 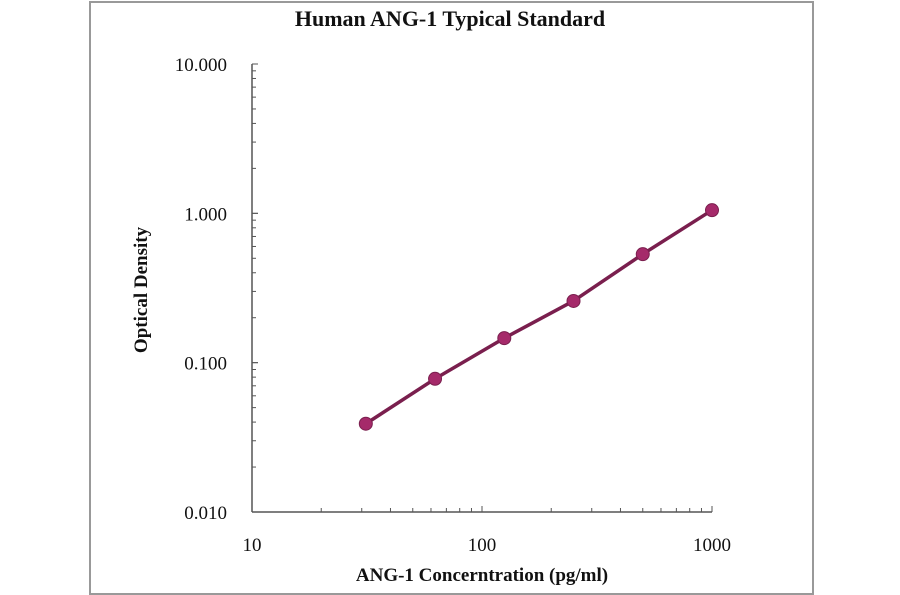 I want to click on x-axis-label: ANG-1 Concerntration (pg/ml), so click(x=482, y=575).